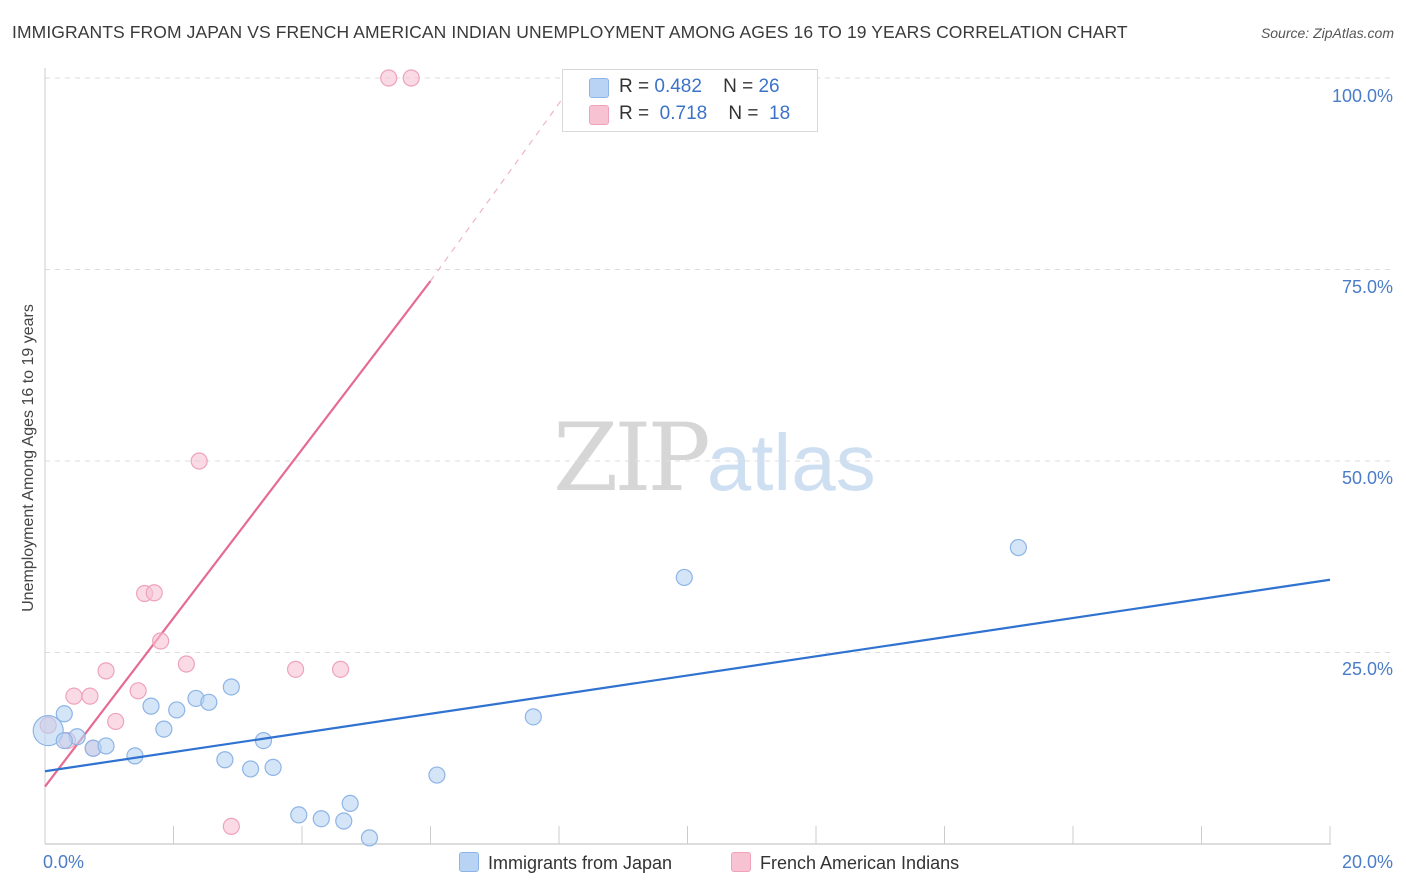 The width and height of the screenshot is (1406, 892). What do you see at coordinates (1362, 96) in the screenshot?
I see `y-tick-label-100: 100.0%` at bounding box center [1362, 96].